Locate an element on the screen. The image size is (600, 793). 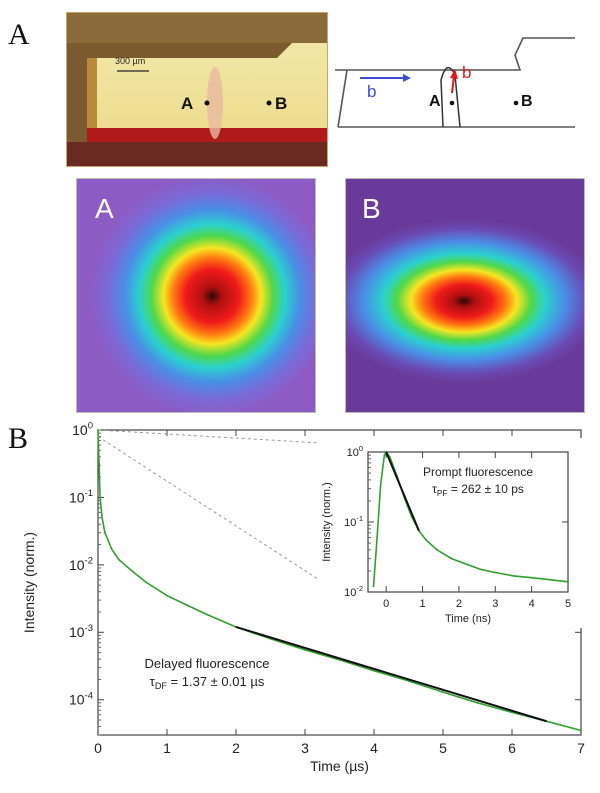
plot-0-x-tick-label: 1 is located at coordinates (167, 748).